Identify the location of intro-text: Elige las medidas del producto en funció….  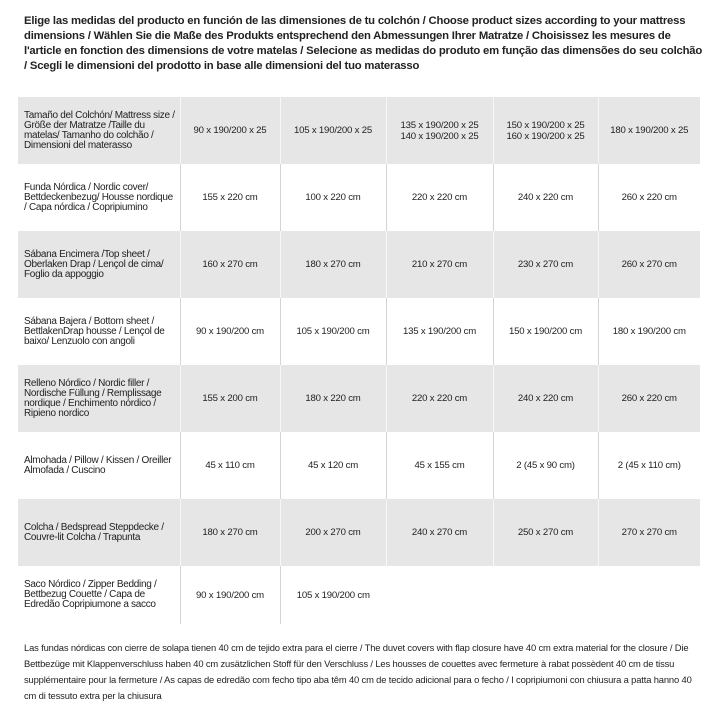
(363, 43).